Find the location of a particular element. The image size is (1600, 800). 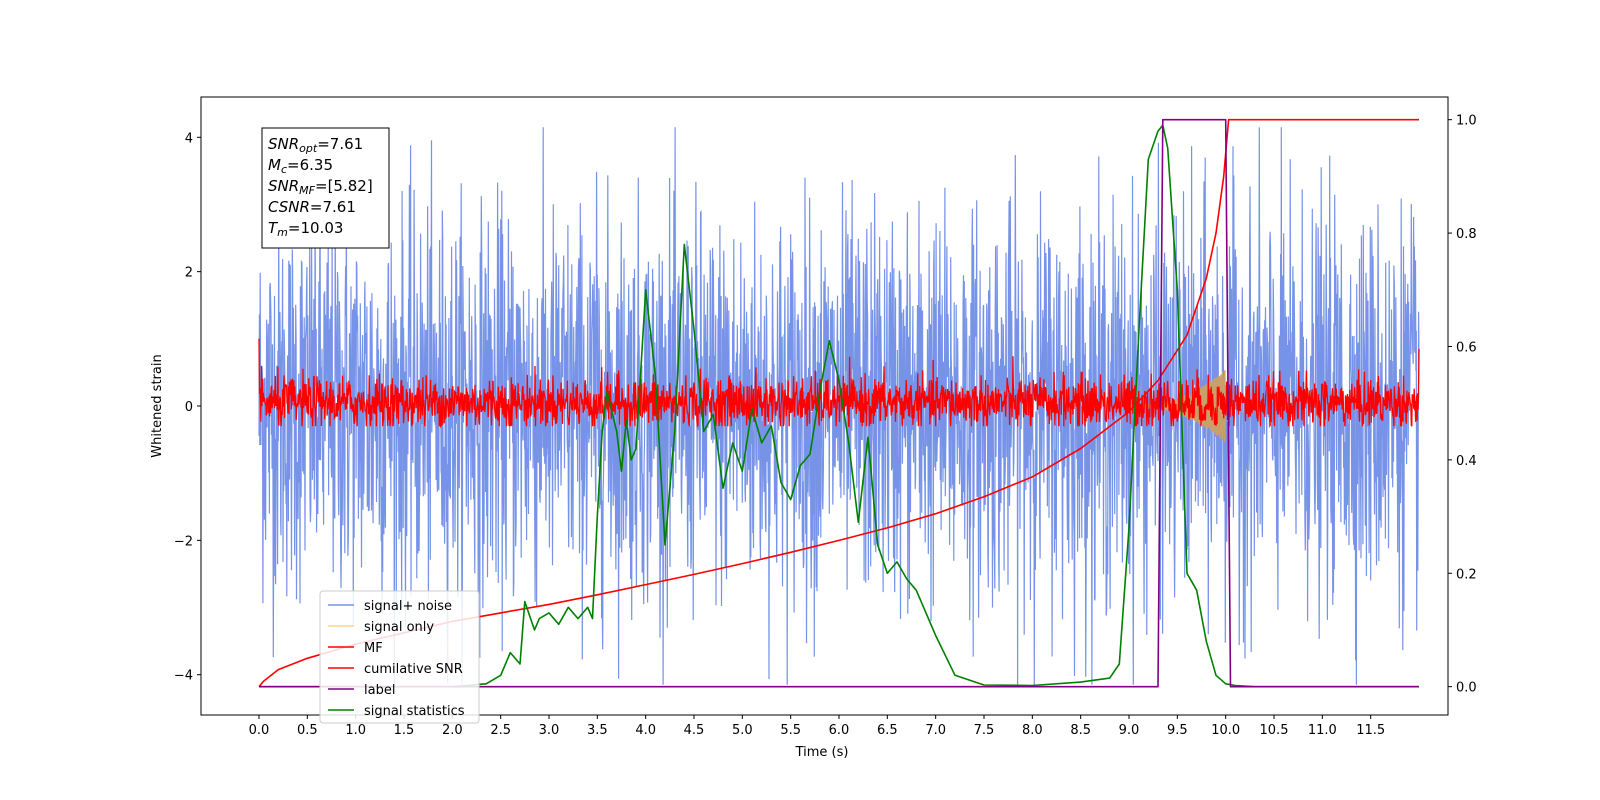

y-axis-left: 4 2 0 −2 −4 is located at coordinates (187, 407).